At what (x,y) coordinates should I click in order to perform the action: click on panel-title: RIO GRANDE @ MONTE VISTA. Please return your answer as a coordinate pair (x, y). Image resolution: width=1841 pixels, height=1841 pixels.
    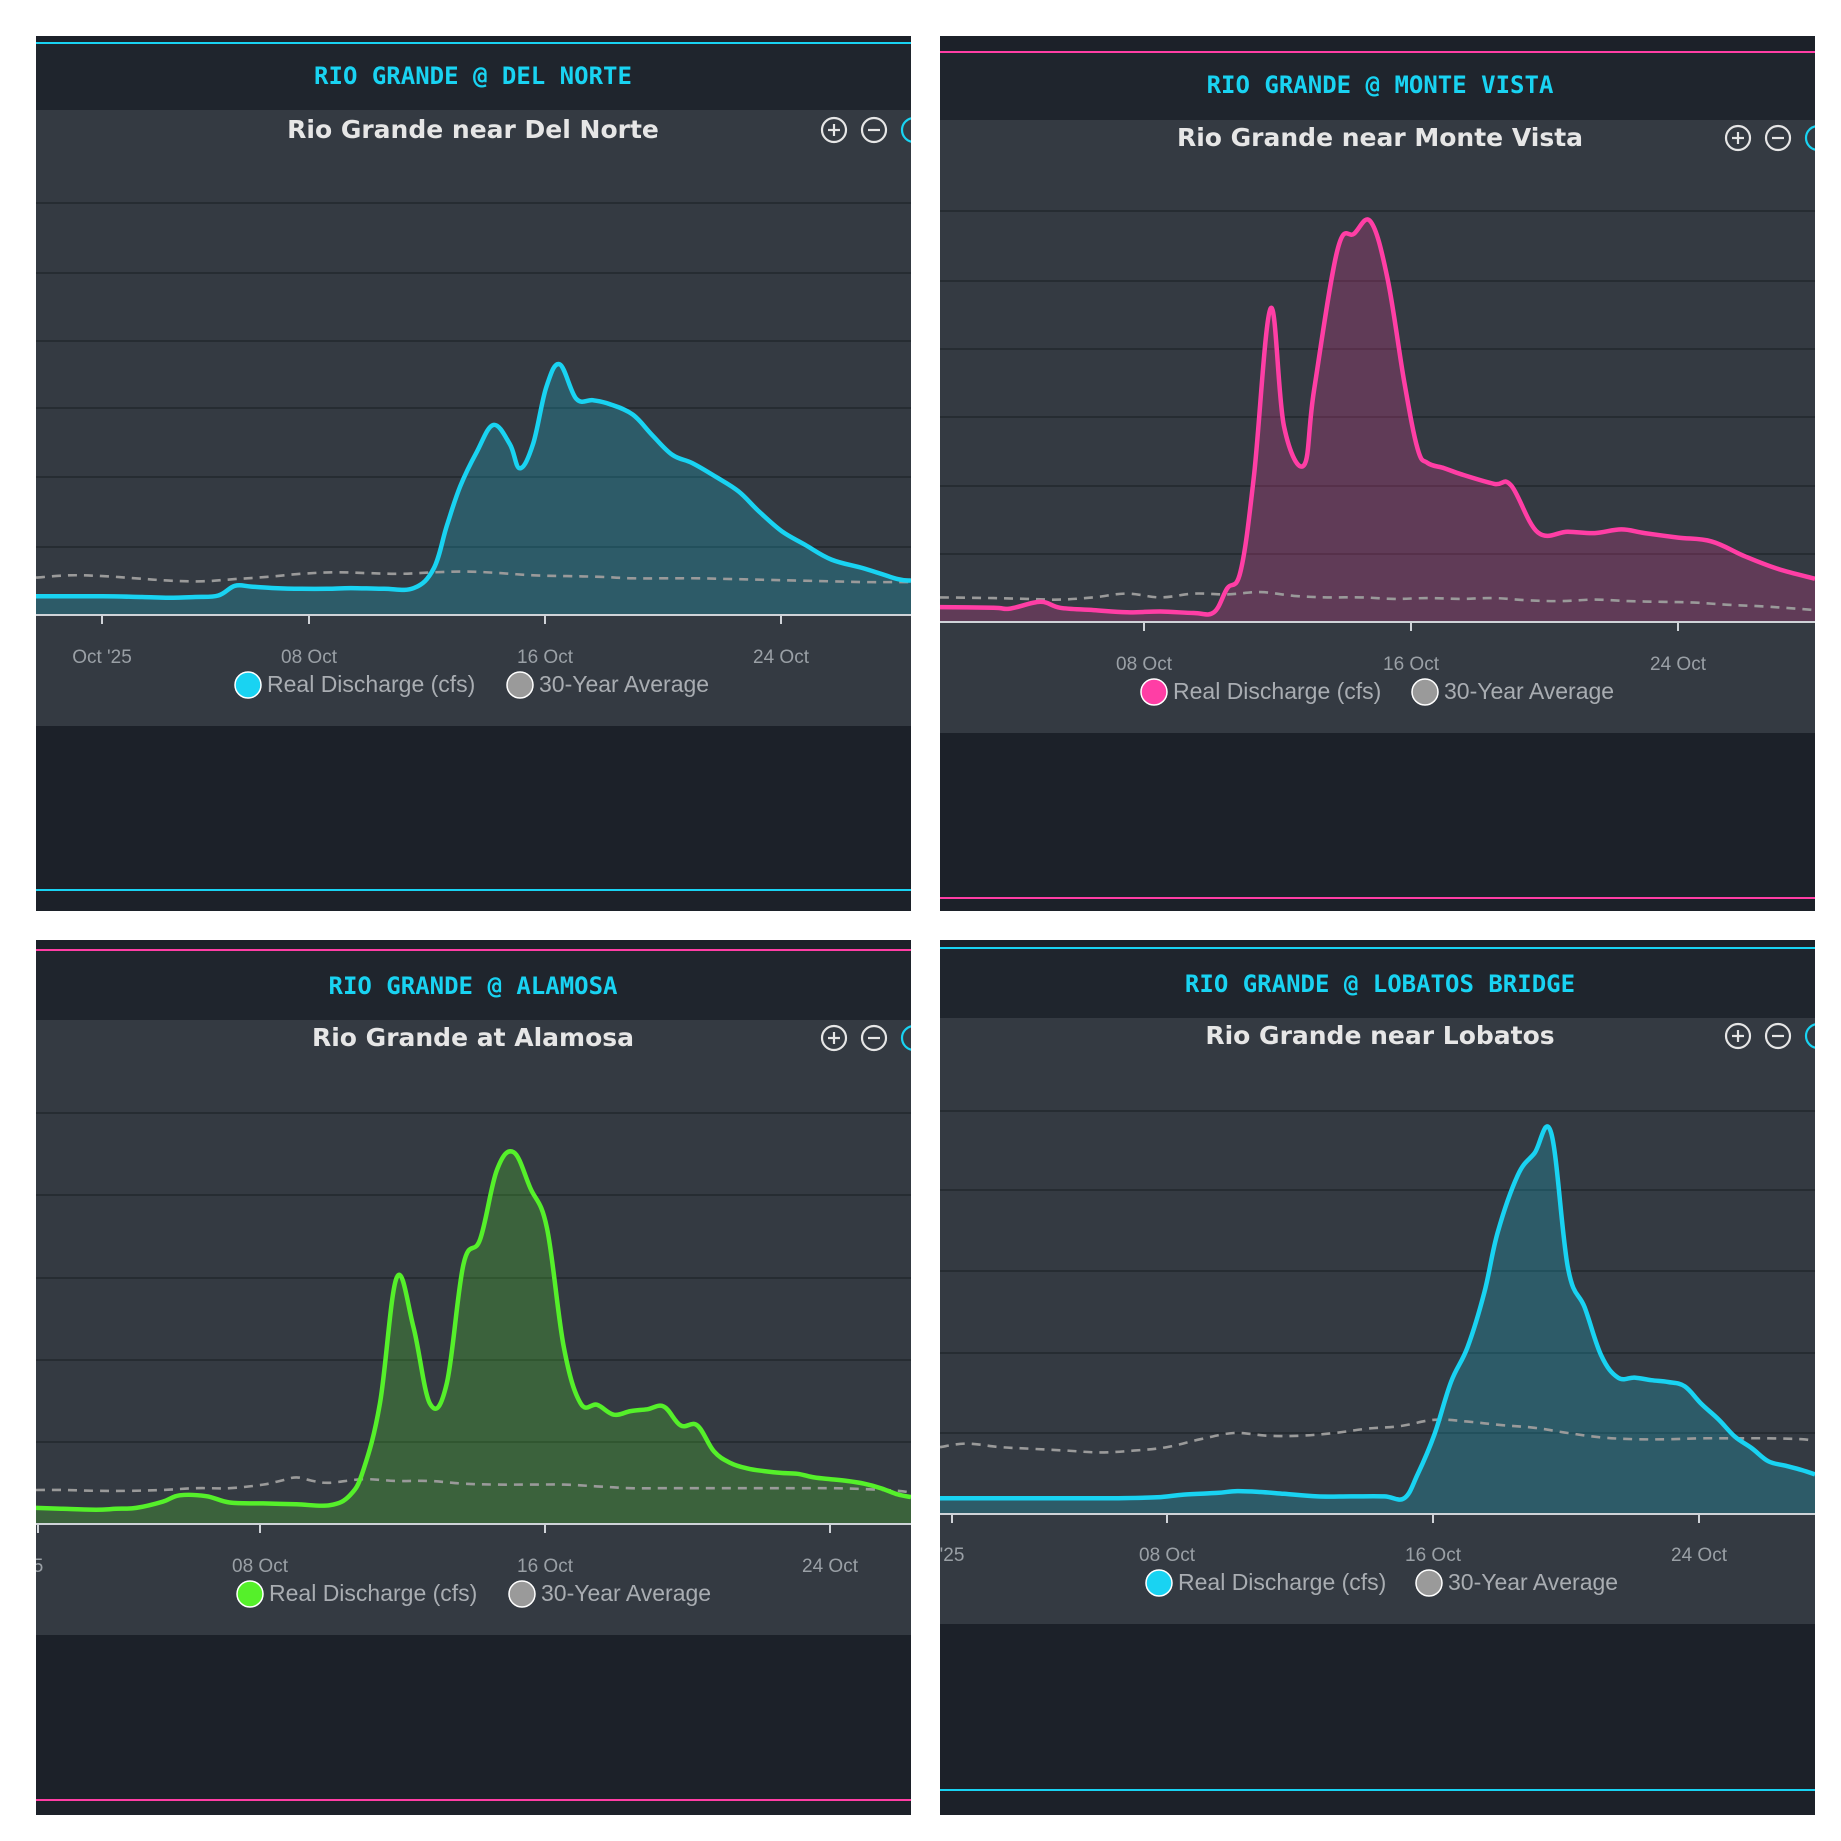
    Looking at the image, I should click on (1380, 85).